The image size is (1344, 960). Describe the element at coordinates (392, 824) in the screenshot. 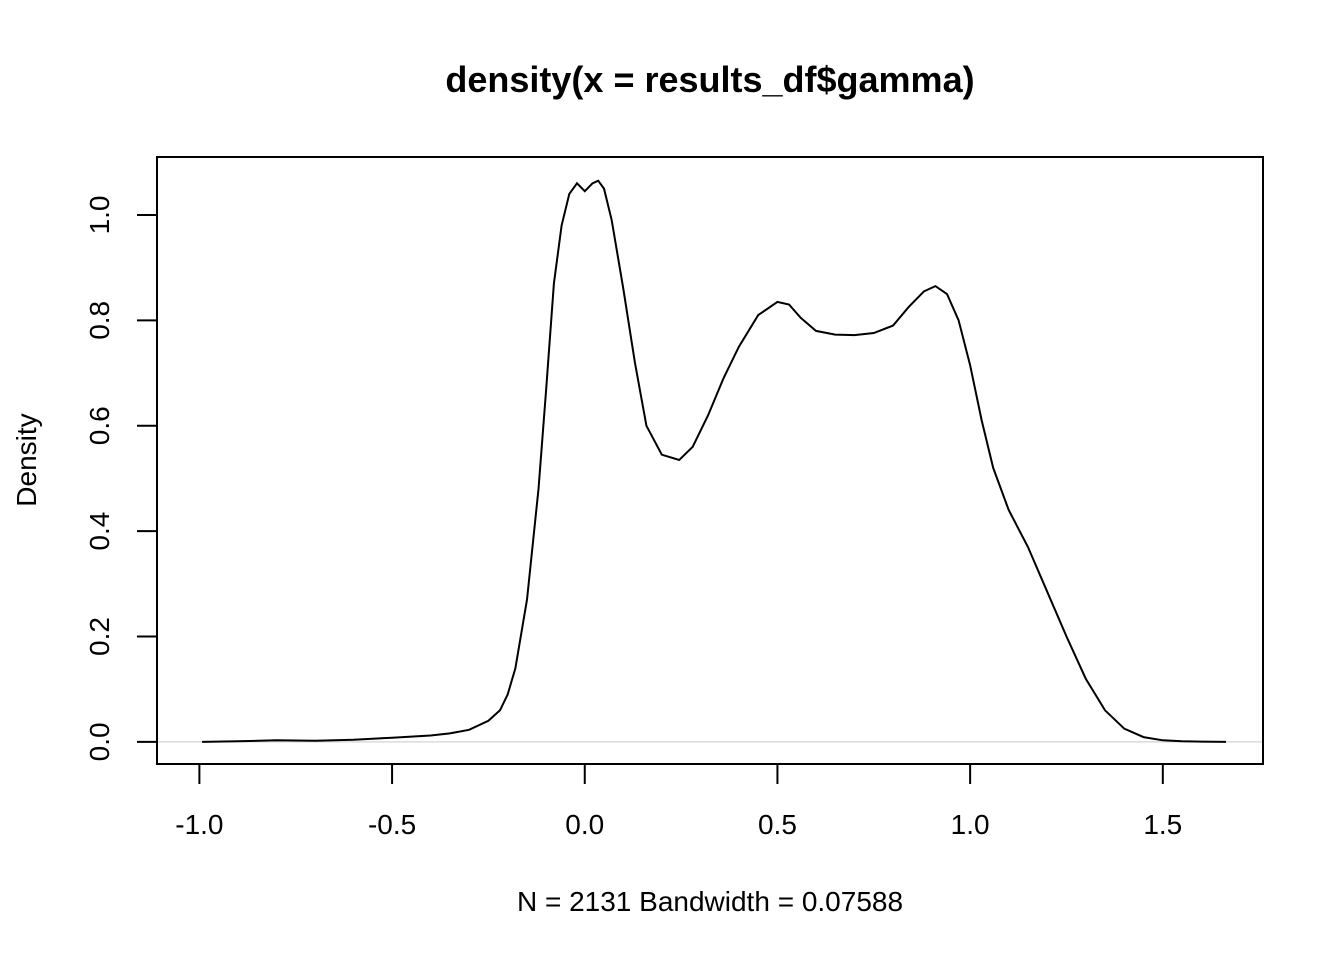

I see `x-tick-label: -0.5` at that location.